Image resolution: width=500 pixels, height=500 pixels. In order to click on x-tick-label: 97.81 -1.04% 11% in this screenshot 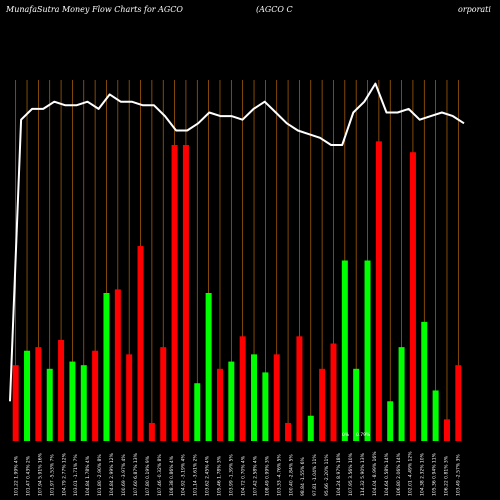, I will do `click(315, 475)`.